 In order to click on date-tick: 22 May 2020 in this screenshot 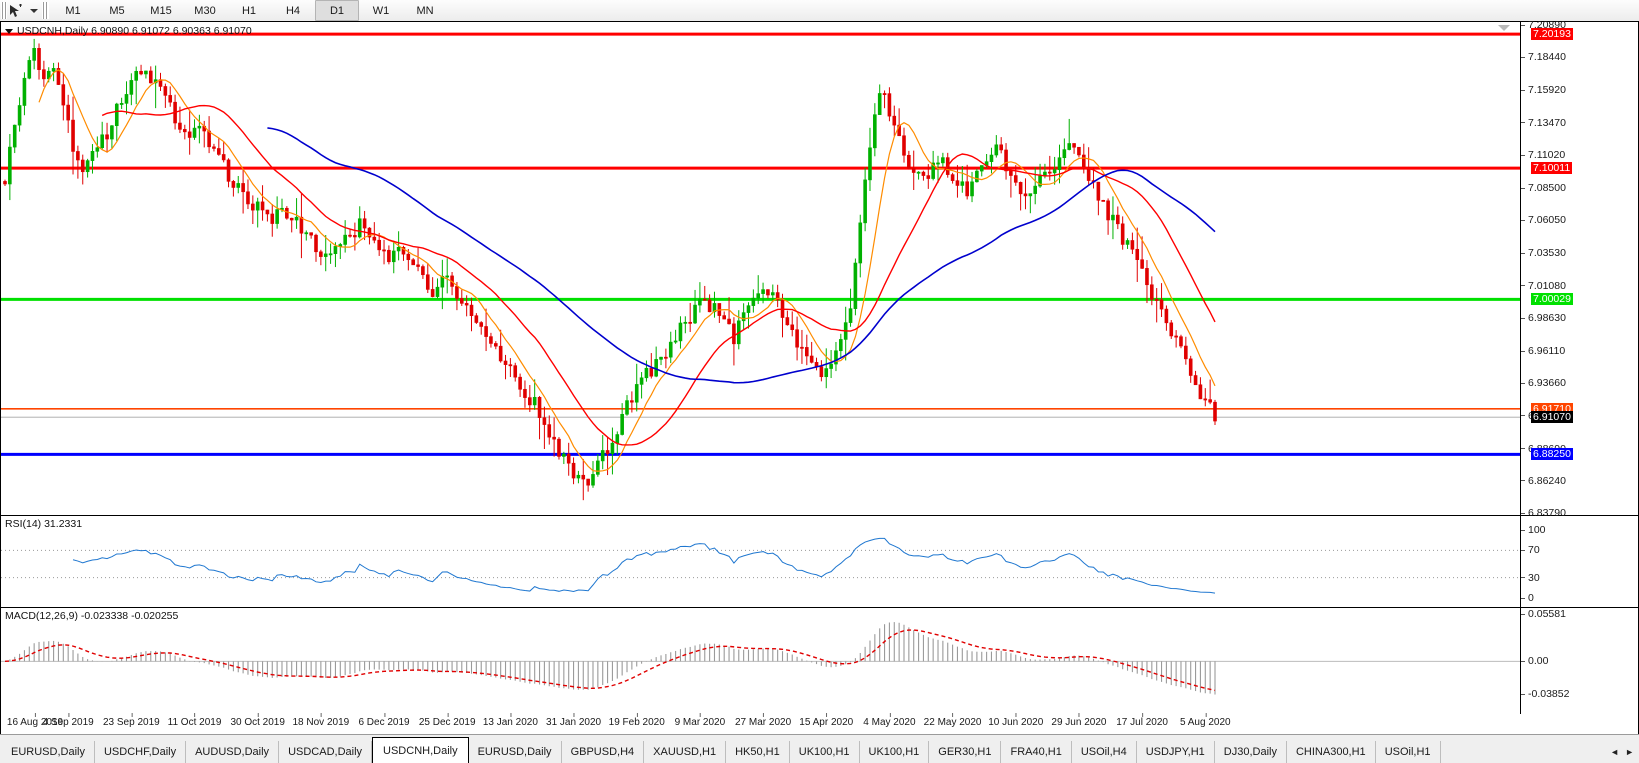, I will do `click(952, 720)`.